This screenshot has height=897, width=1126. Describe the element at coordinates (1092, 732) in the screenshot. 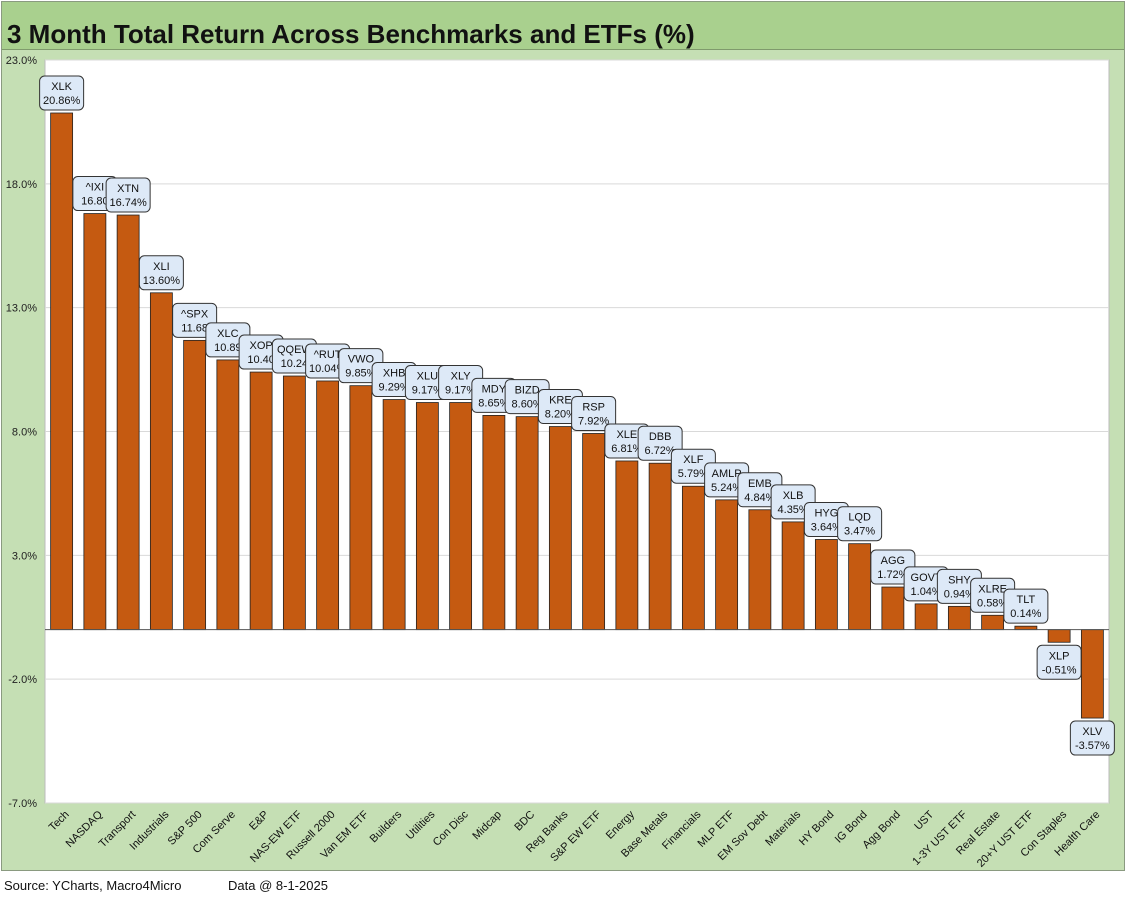

I see `ticker-label: XLV` at that location.